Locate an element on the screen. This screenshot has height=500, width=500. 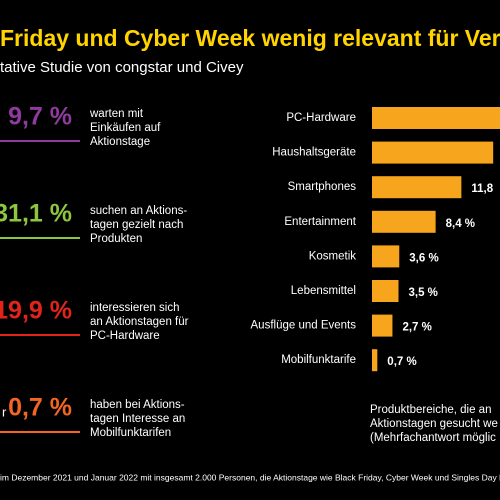
subtitle: tative Studie von congstar und Civey is located at coordinates (122, 67).